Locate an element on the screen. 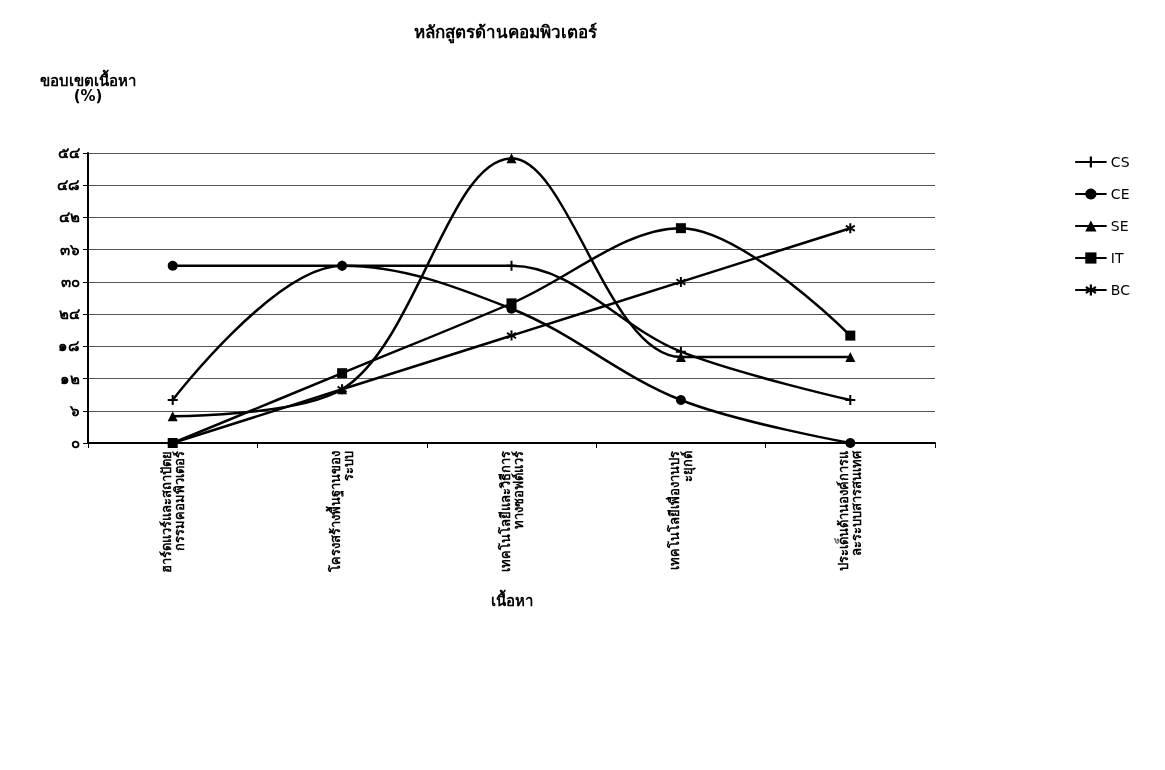  y-tick-label: ๔๒ is located at coordinates (69, 217).